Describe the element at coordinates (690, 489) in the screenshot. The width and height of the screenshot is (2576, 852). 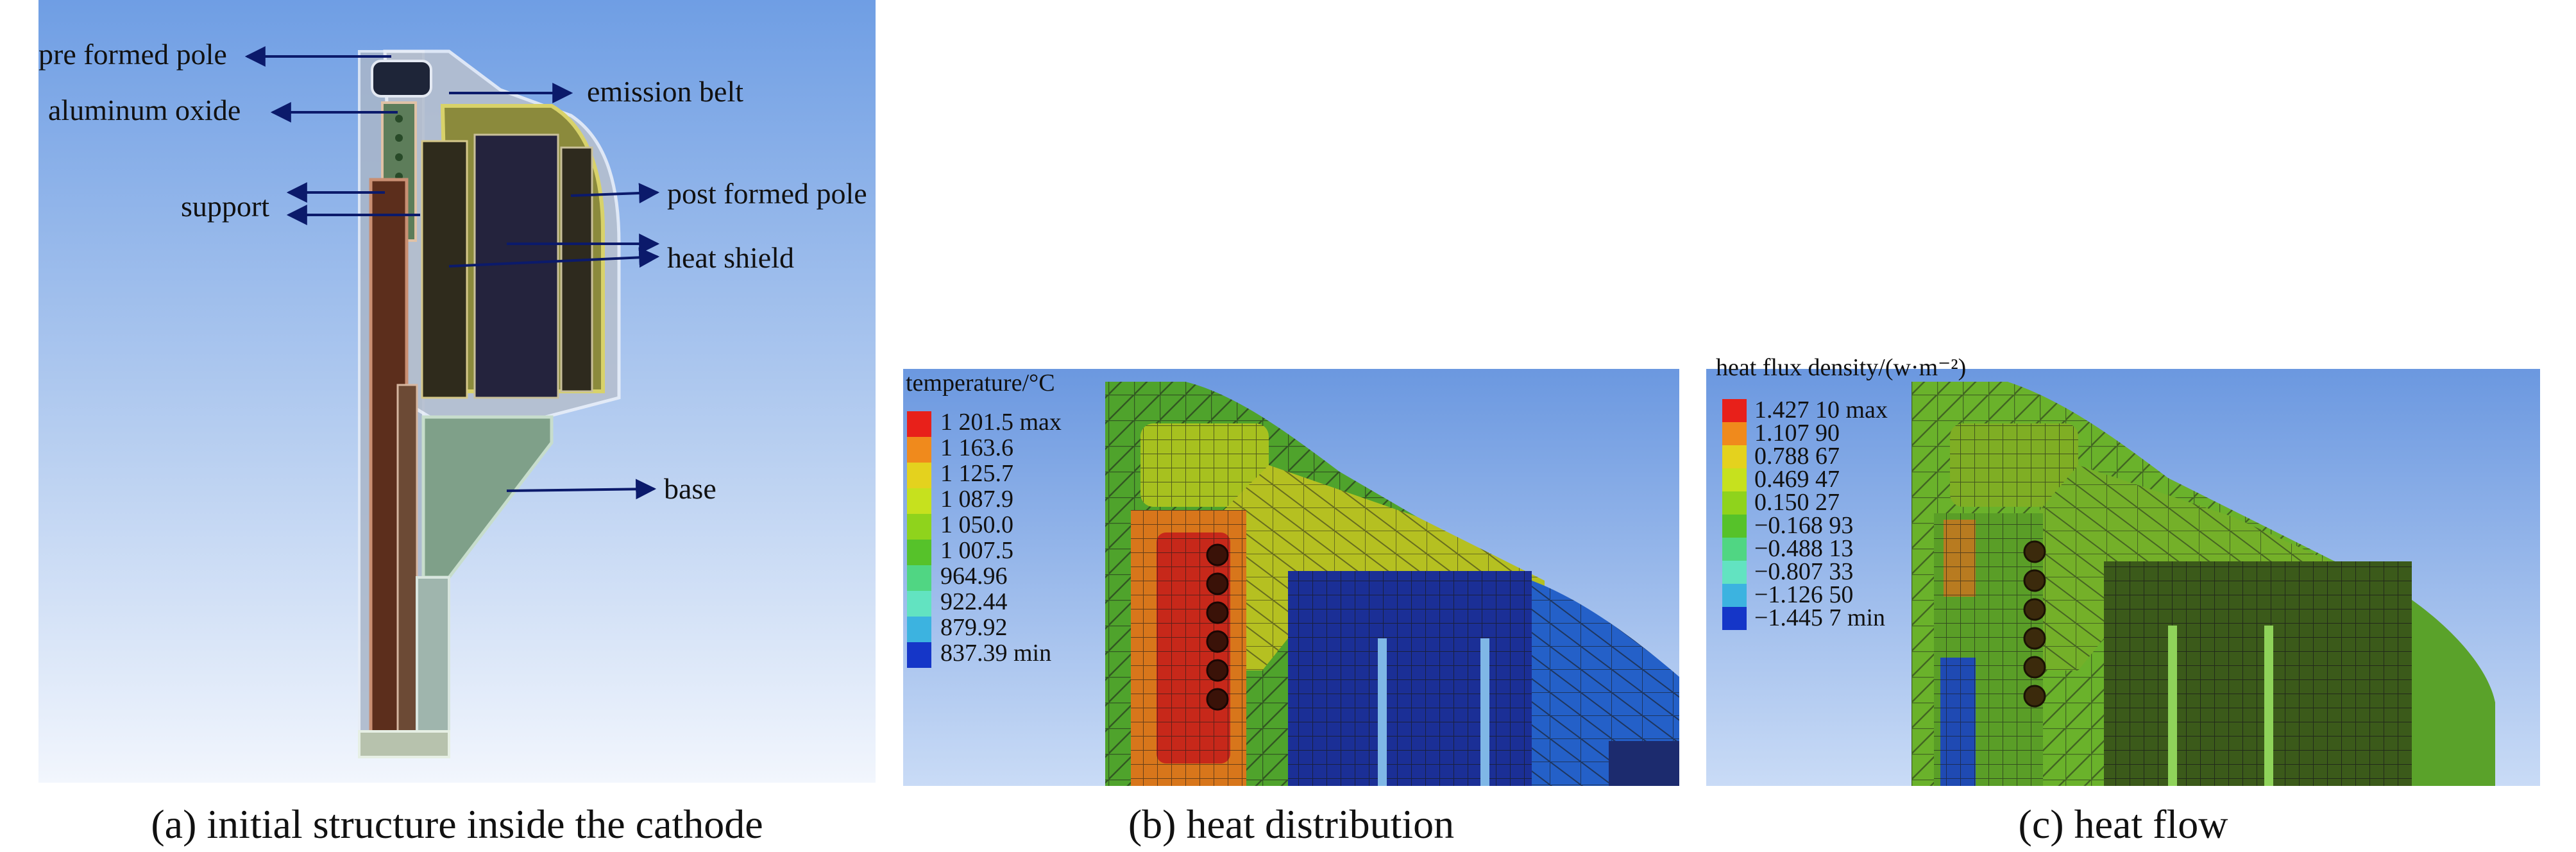
I see `label-base: base` at that location.